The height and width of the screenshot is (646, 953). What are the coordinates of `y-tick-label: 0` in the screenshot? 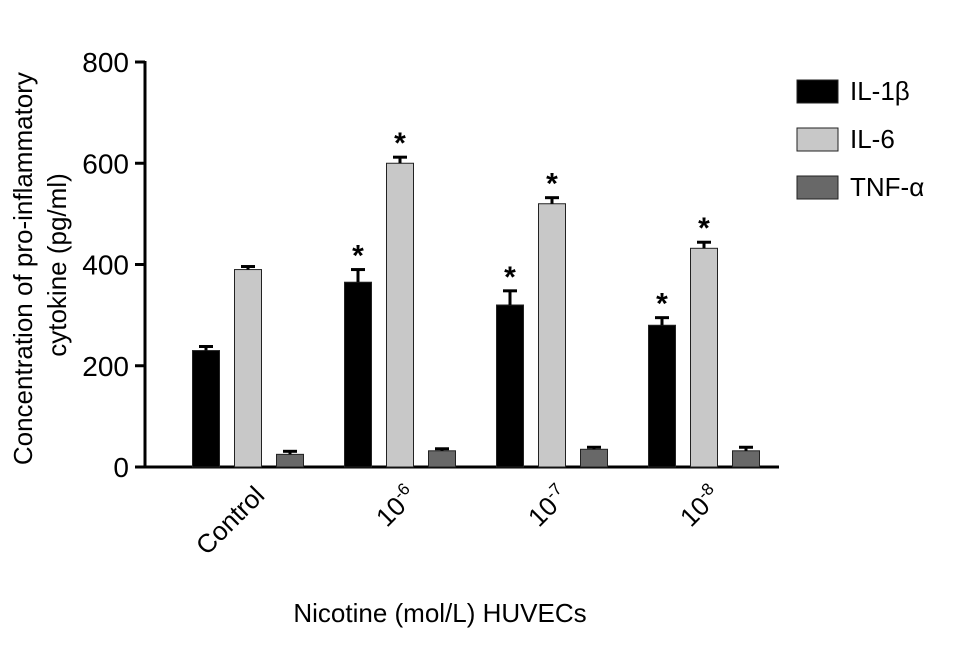 It's located at (121, 467).